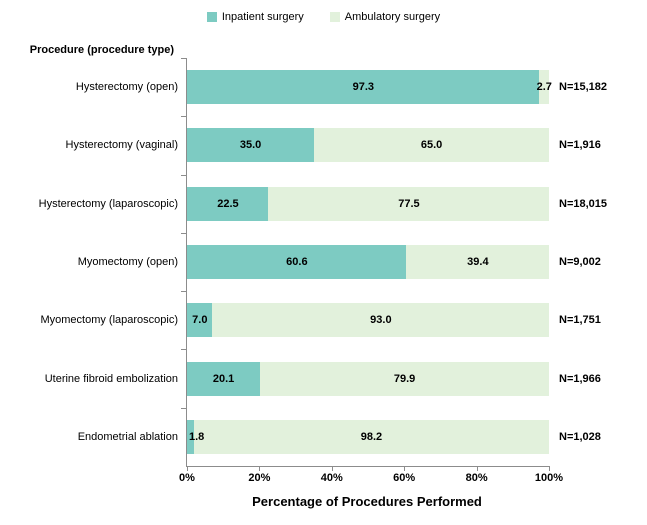  I want to click on category-label: Uterine fibroid embolization, so click(111, 378).